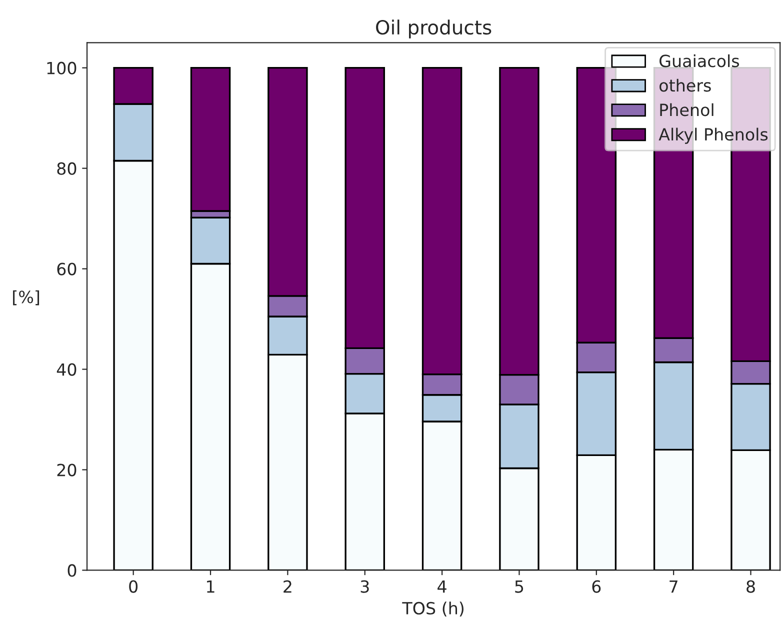  What do you see at coordinates (674, 586) in the screenshot?
I see `x-tick-label: 7` at bounding box center [674, 586].